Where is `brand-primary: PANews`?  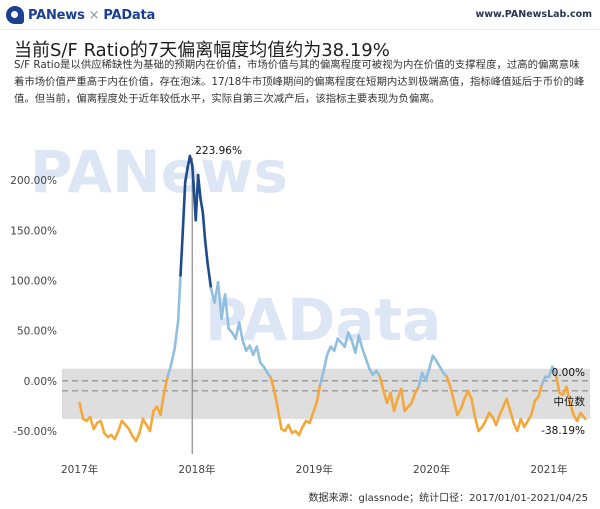 brand-primary: PANews is located at coordinates (56, 15).